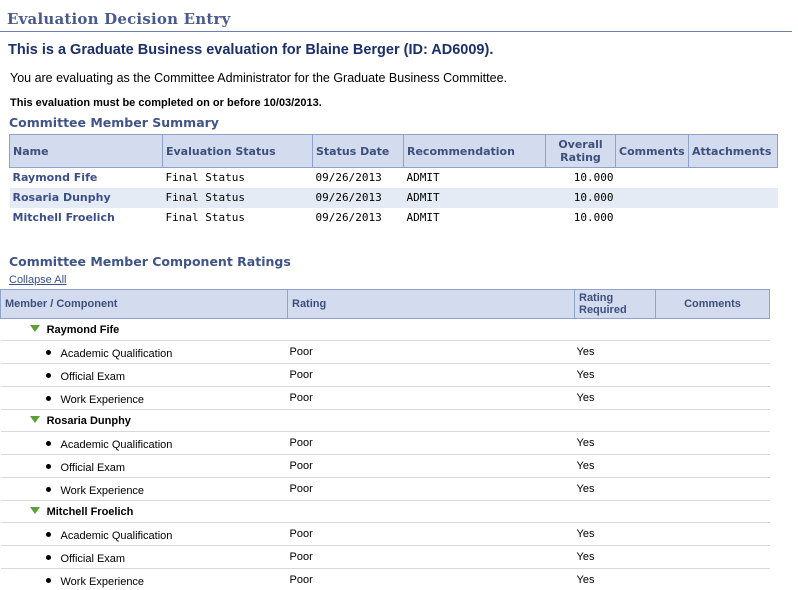 This screenshot has height=590, width=798. What do you see at coordinates (358, 197) in the screenshot?
I see `status-date: 09/26/2013` at bounding box center [358, 197].